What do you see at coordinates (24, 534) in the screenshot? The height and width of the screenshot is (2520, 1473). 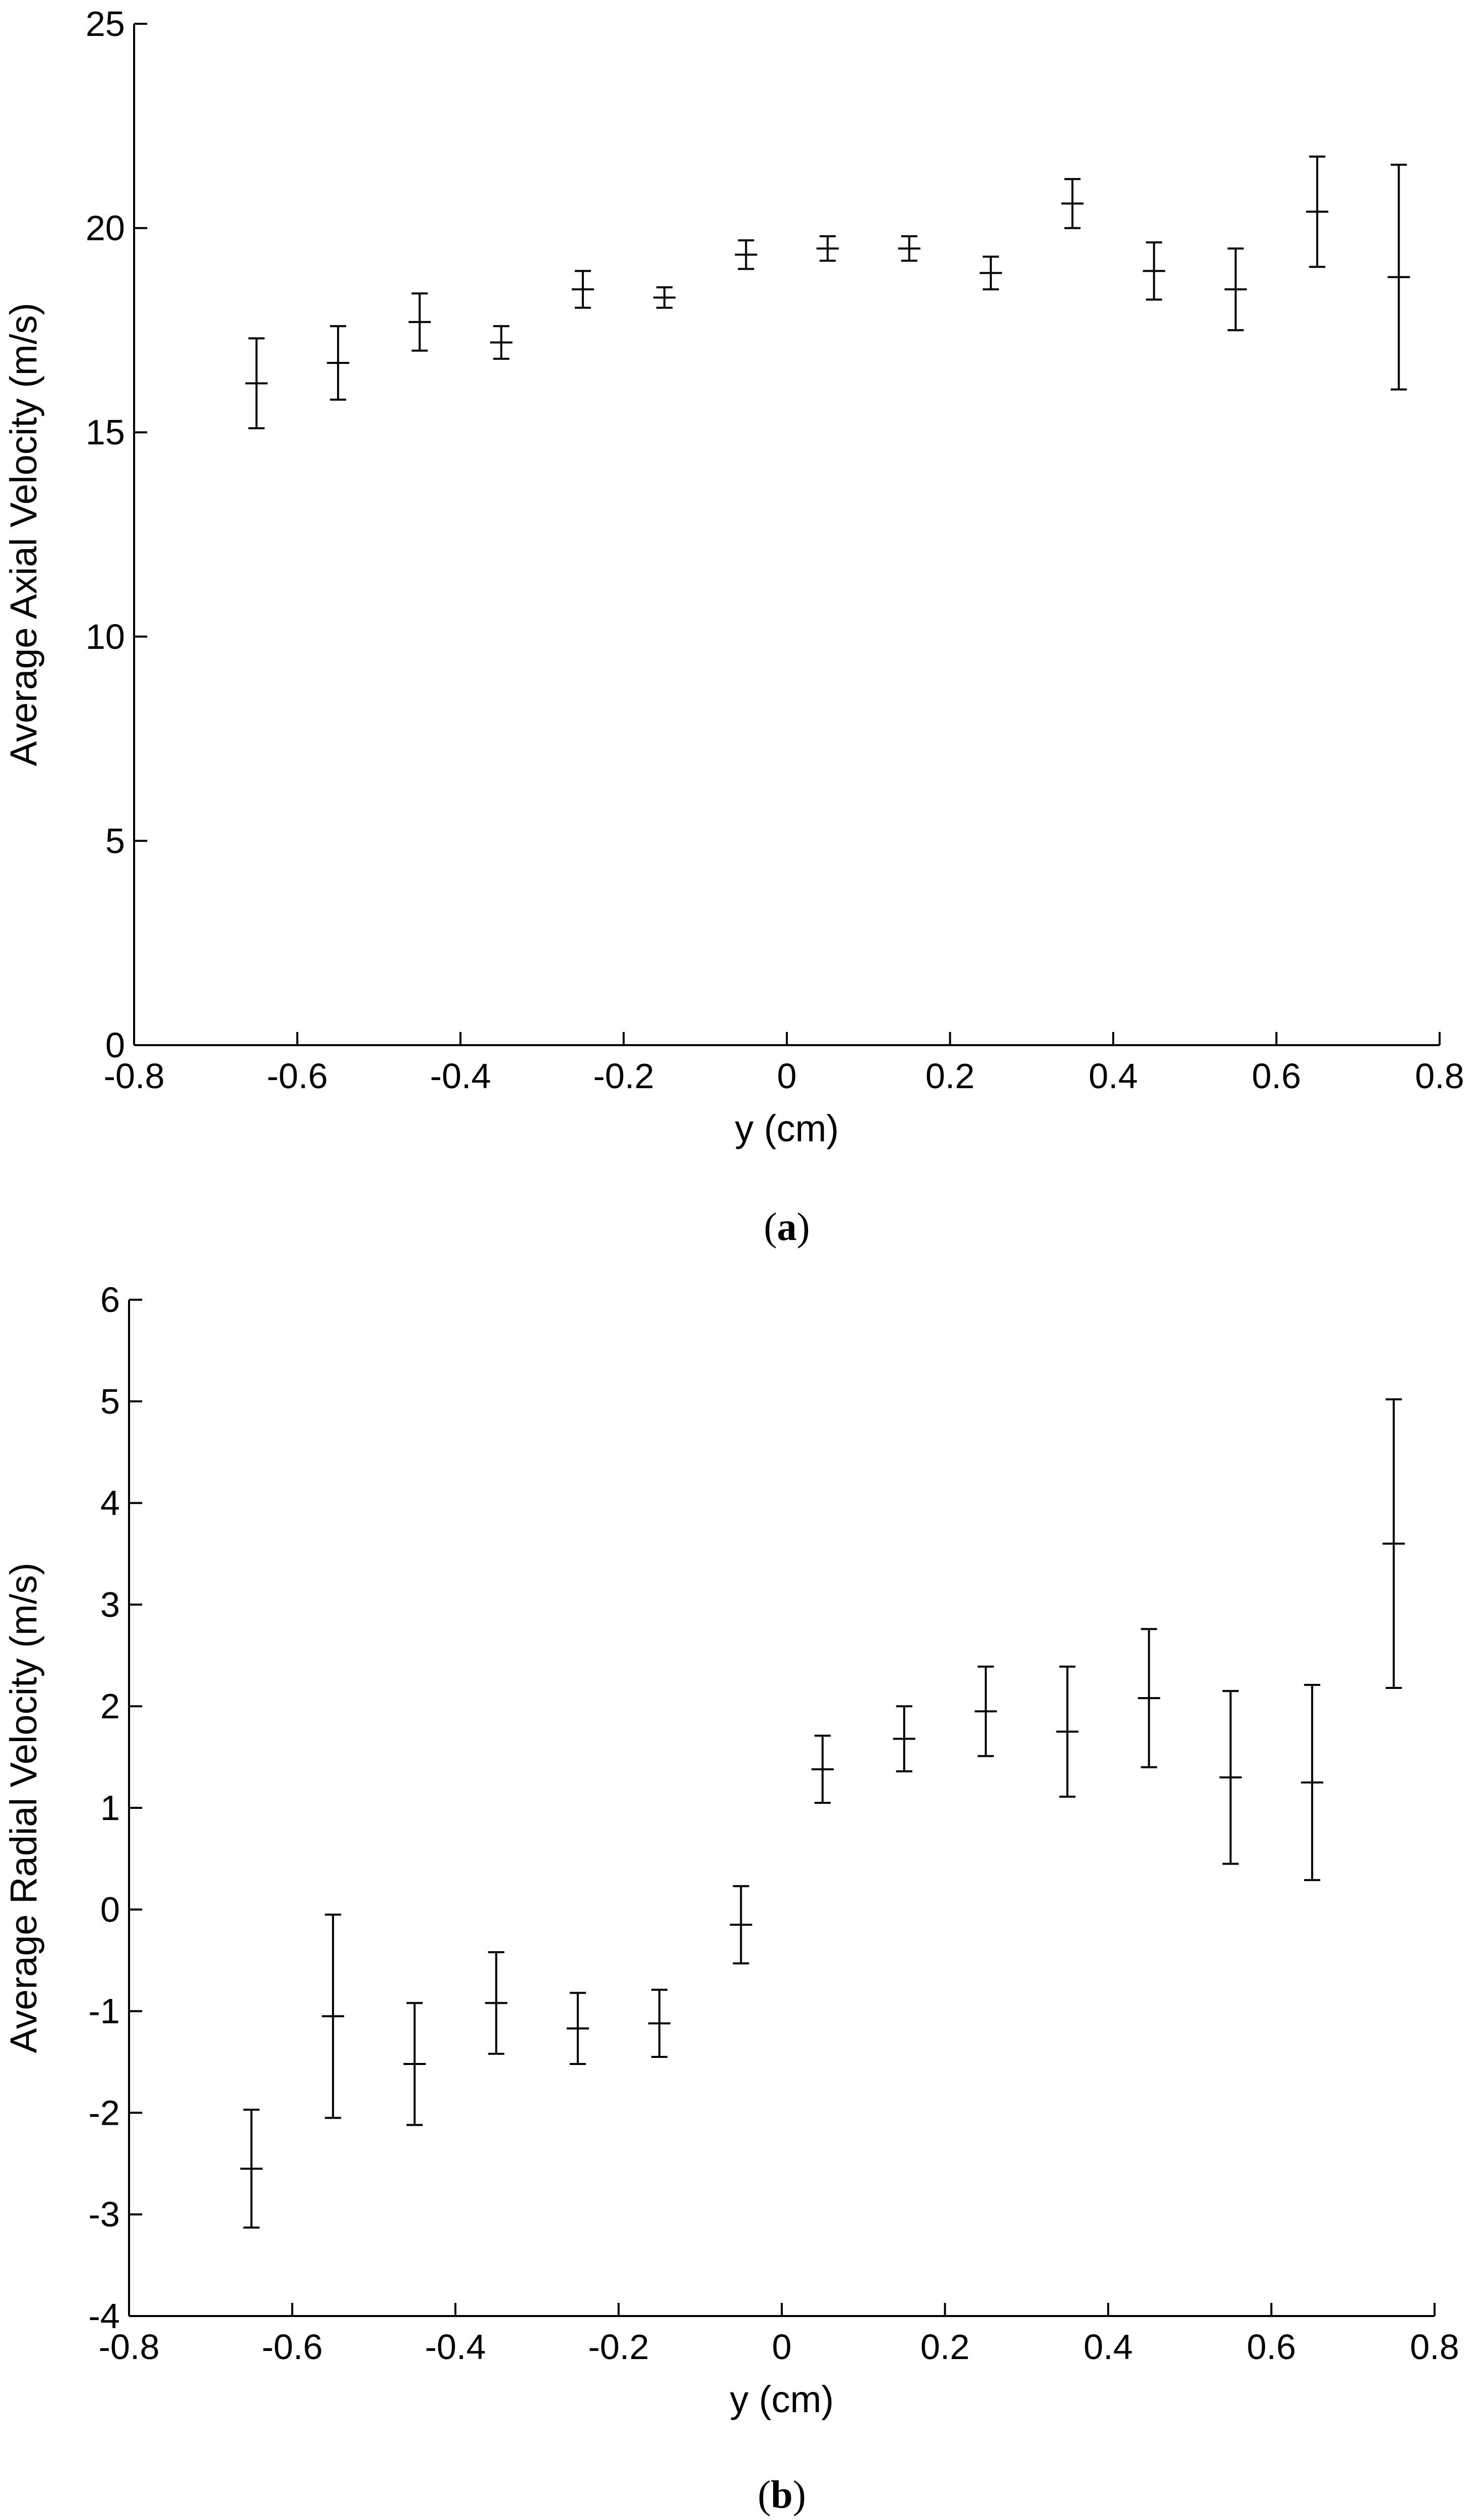 I see `y-axis-label: Average Axial Velocity (m/s)` at bounding box center [24, 534].